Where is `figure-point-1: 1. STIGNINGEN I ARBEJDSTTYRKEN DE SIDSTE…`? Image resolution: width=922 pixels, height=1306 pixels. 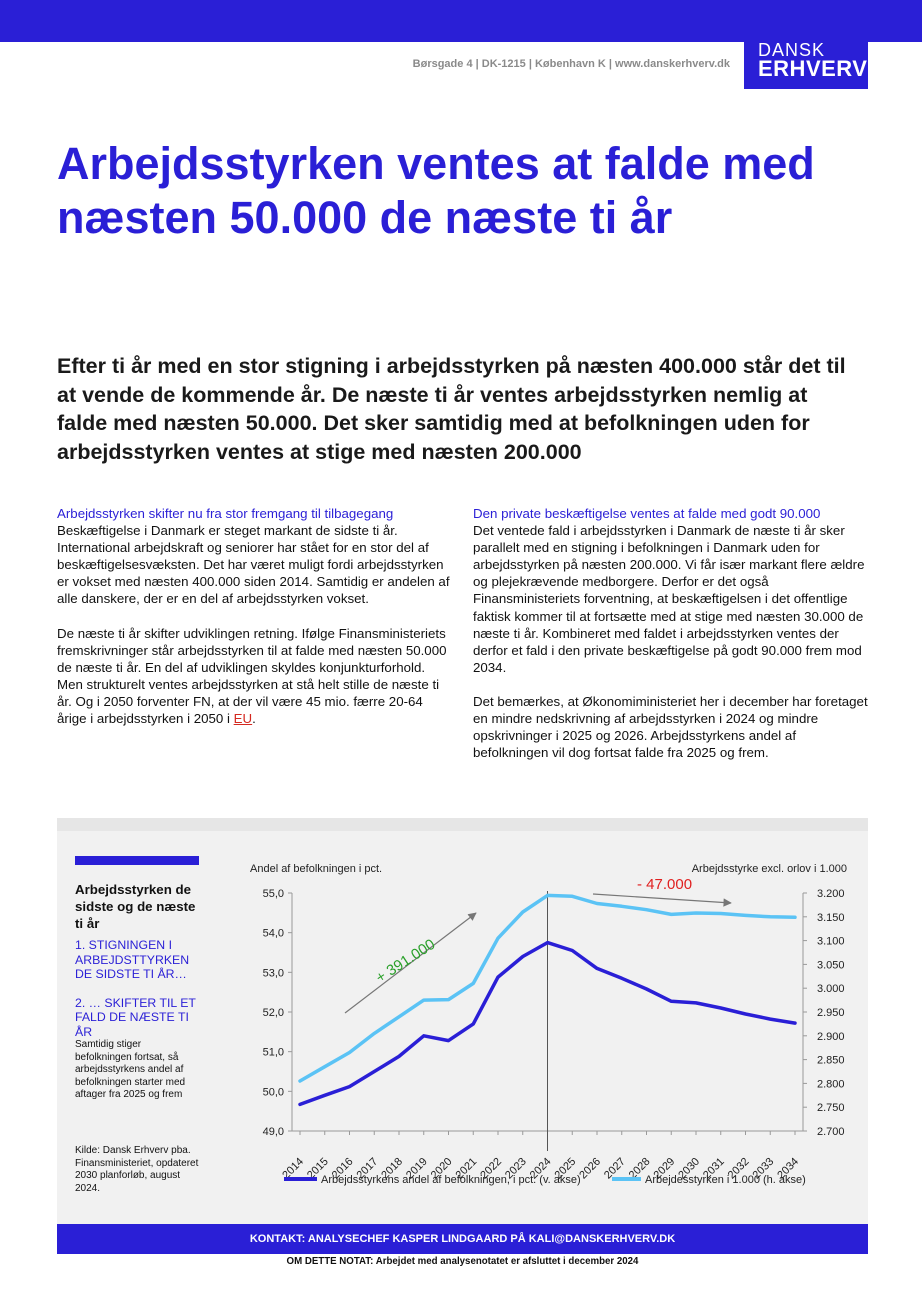
figure-point-1: 1. STIGNINGEN I ARBEJDSTTYRKEN DE SIDSTE… is located at coordinates (132, 959).